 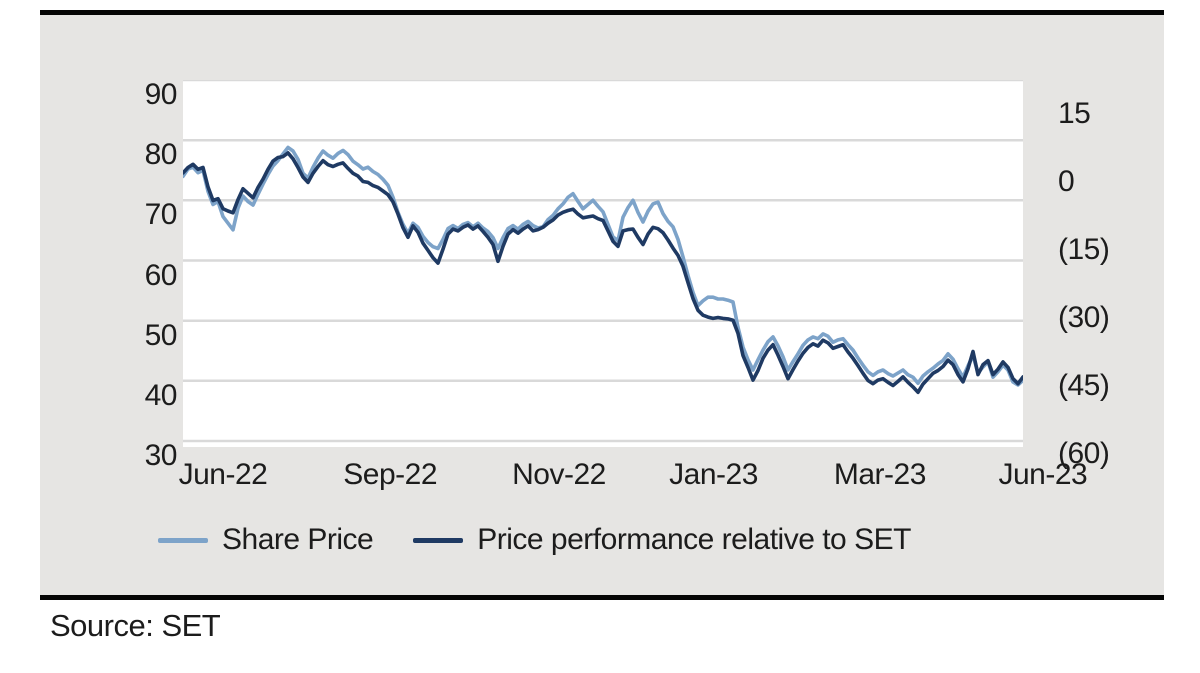 I want to click on x-axis-tick-label: Sep-22, so click(x=390, y=474).